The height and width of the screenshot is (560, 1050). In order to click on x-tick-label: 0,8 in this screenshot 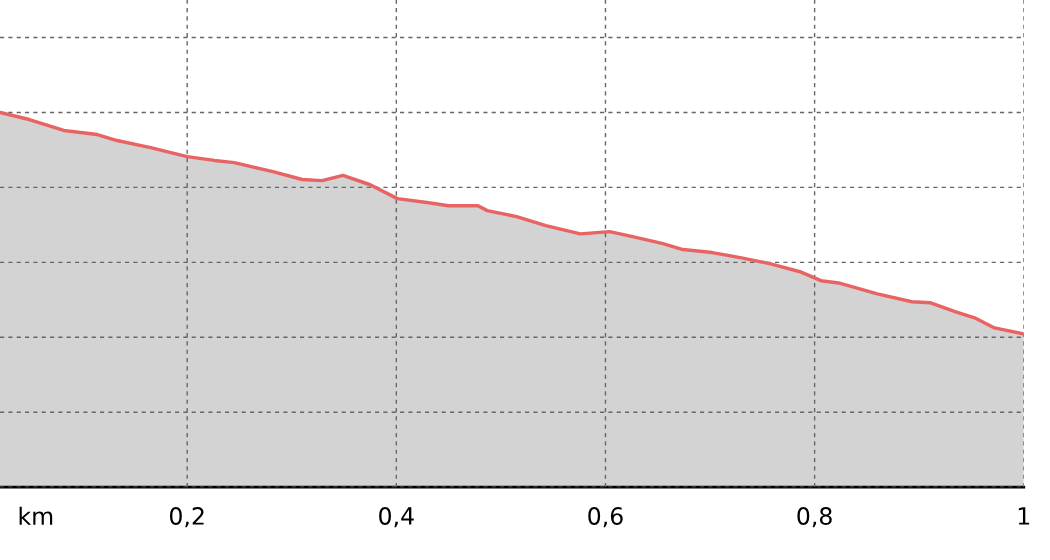, I will do `click(814, 517)`.